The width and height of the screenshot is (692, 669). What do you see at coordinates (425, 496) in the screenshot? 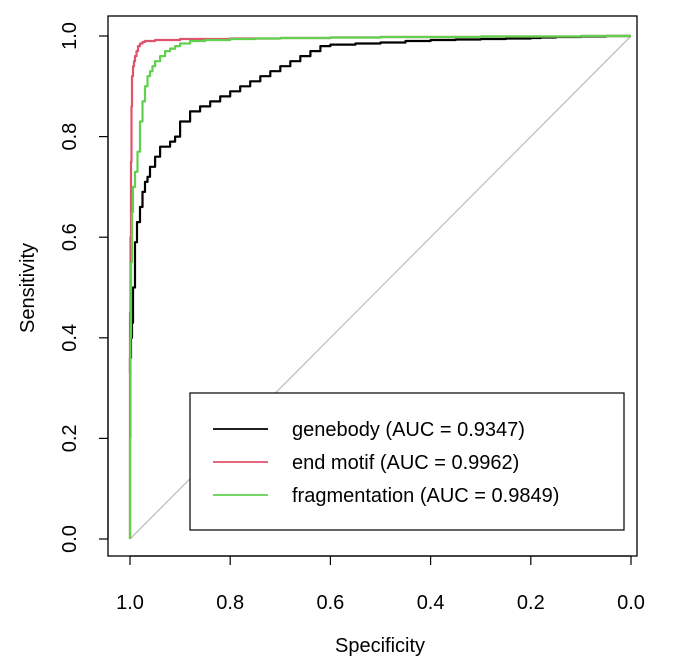
I see `legend-label-fragmentation: fragmentation (AUC = 0.9849)` at bounding box center [425, 496].